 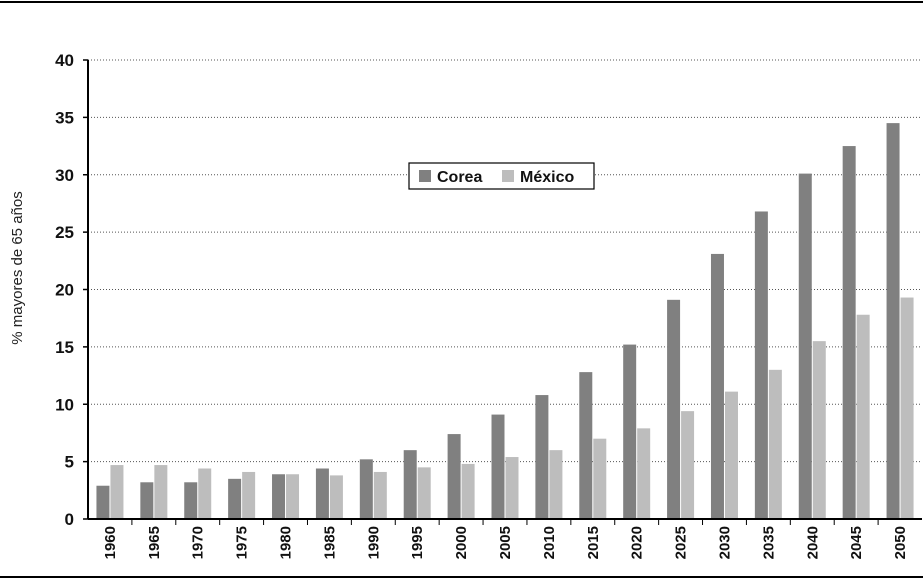 What do you see at coordinates (674, 409) in the screenshot?
I see `bar-corea-2025` at bounding box center [674, 409].